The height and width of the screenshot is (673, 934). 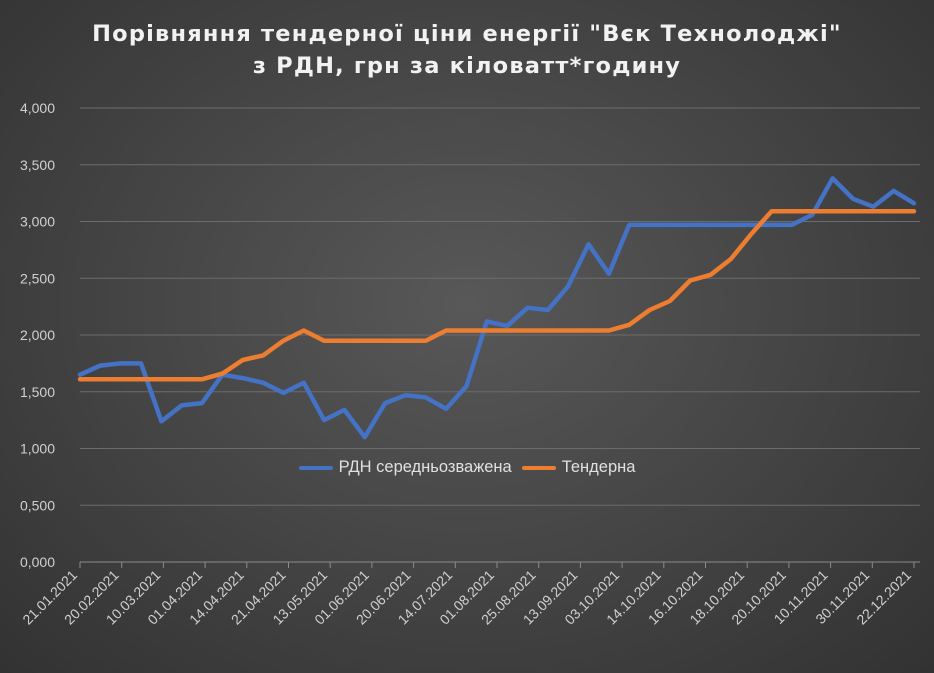 I want to click on legend-swatch-tender, so click(x=538, y=467).